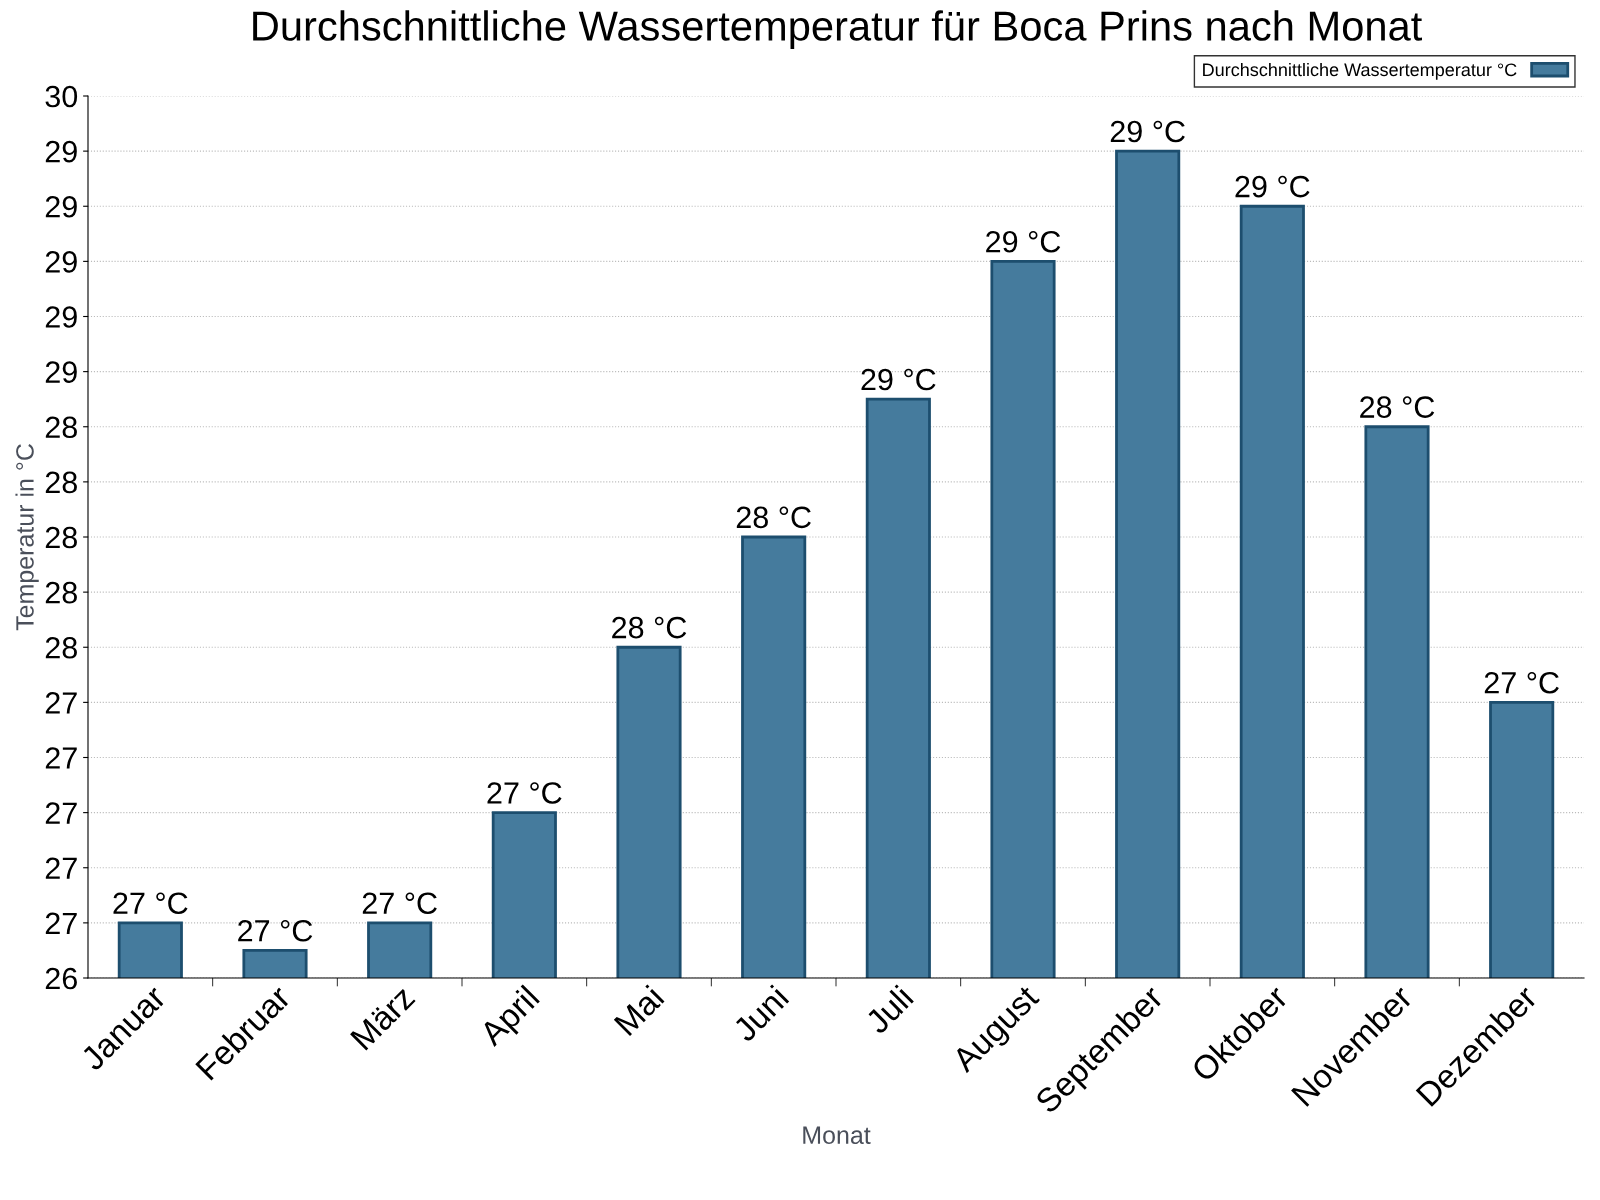 The width and height of the screenshot is (1600, 1200). I want to click on y-tick-label: 30, so click(61, 96).